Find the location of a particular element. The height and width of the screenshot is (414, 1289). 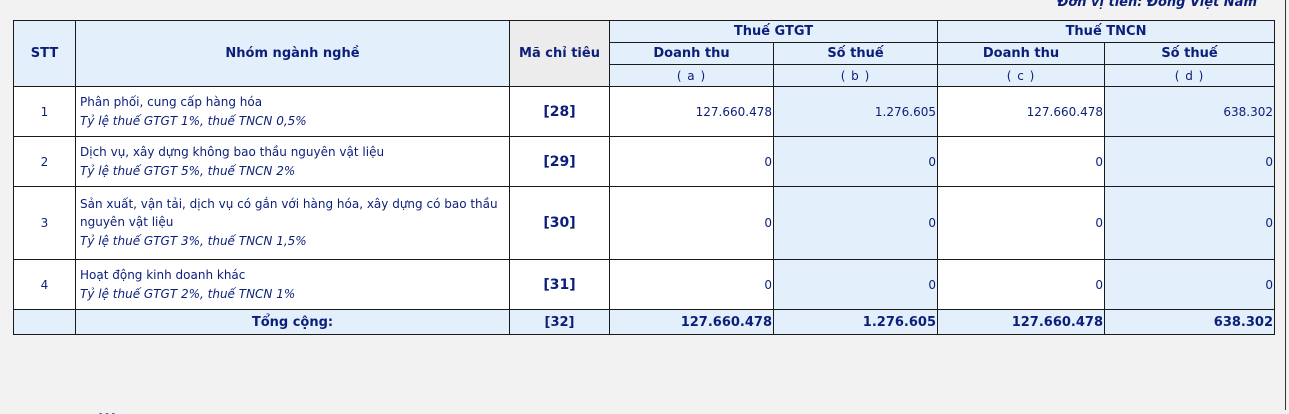

row-tax-rate: Tỷ lệ thuế GTGT 2%, thuế TNCN 1% is located at coordinates (188, 293).